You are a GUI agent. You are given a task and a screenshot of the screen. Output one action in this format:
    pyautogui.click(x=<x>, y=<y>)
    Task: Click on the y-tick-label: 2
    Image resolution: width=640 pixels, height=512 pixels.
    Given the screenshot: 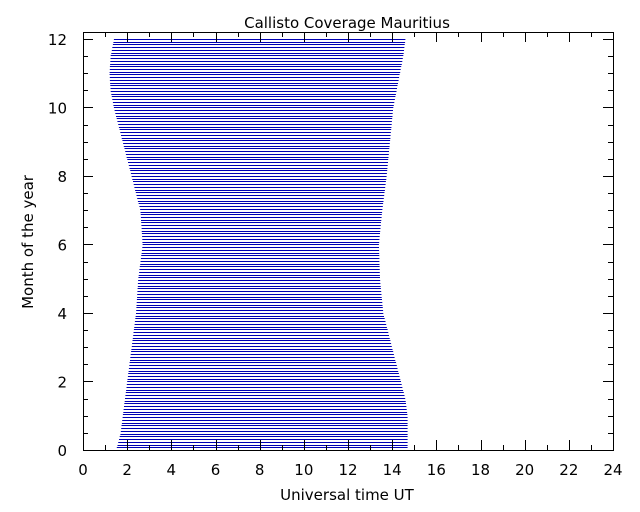 What is the action you would take?
    pyautogui.click(x=62, y=382)
    